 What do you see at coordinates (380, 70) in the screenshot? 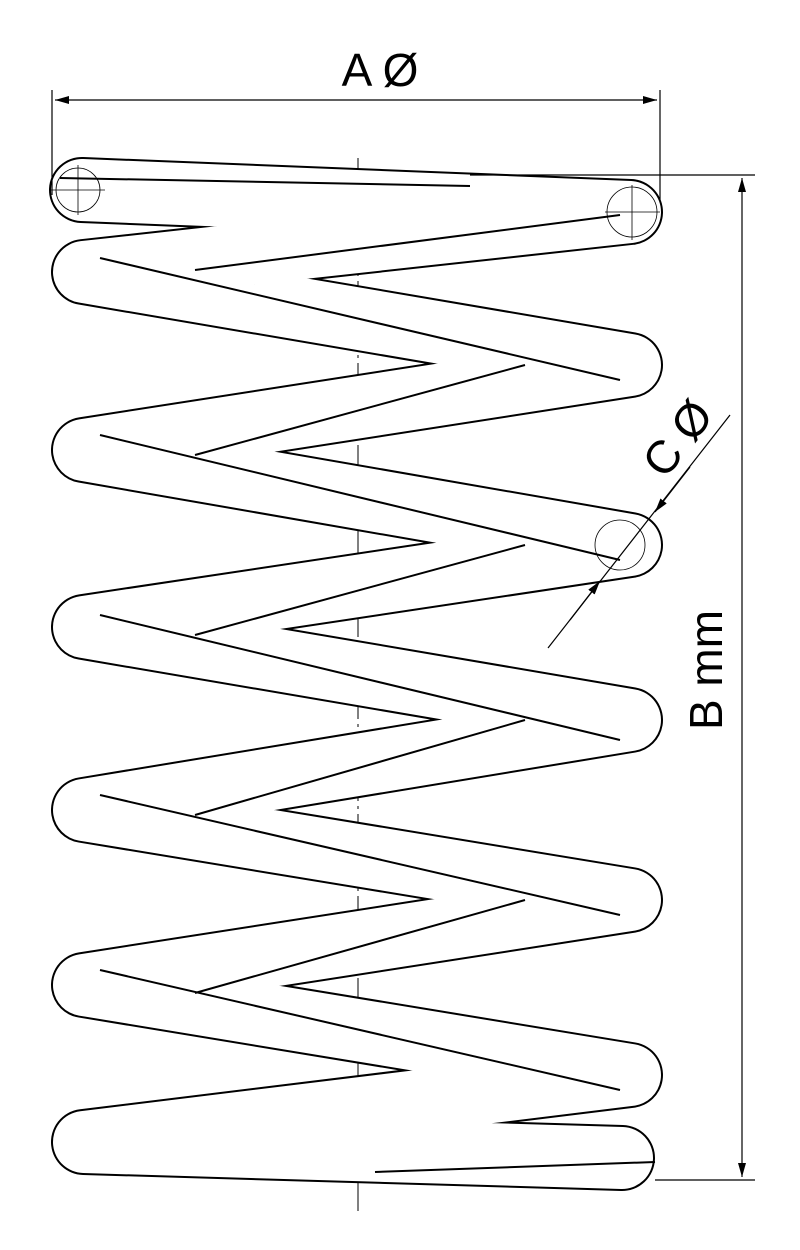
I see `label-a: A Ø` at bounding box center [380, 70].